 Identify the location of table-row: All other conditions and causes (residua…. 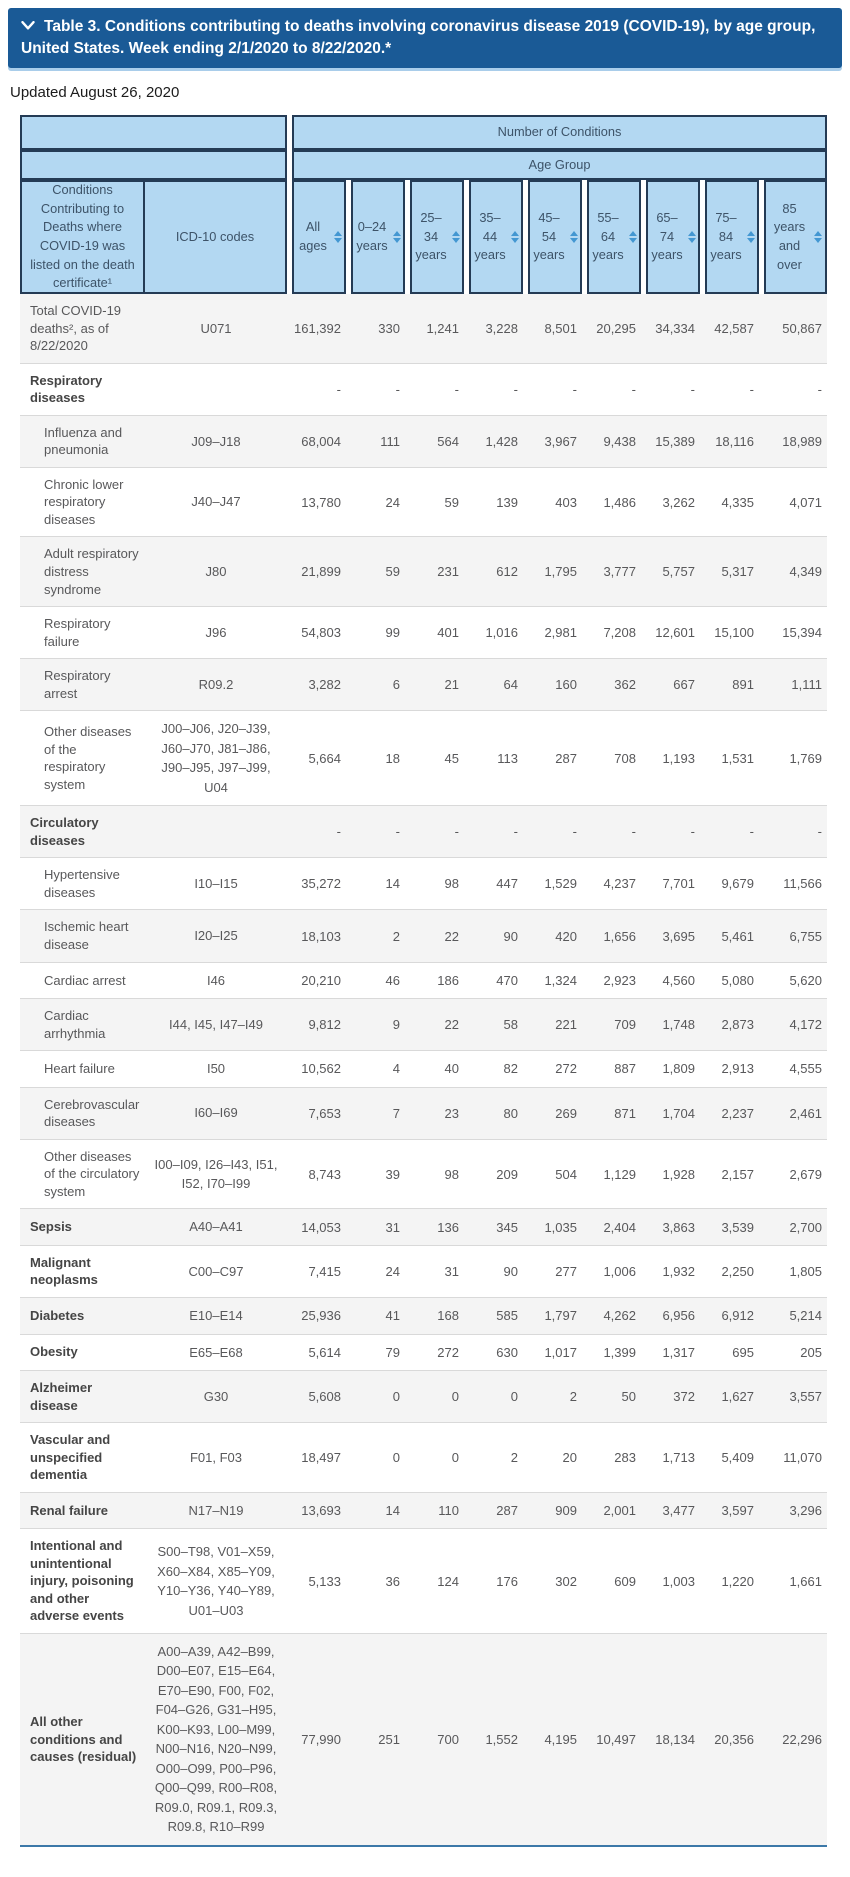
(423, 1739).